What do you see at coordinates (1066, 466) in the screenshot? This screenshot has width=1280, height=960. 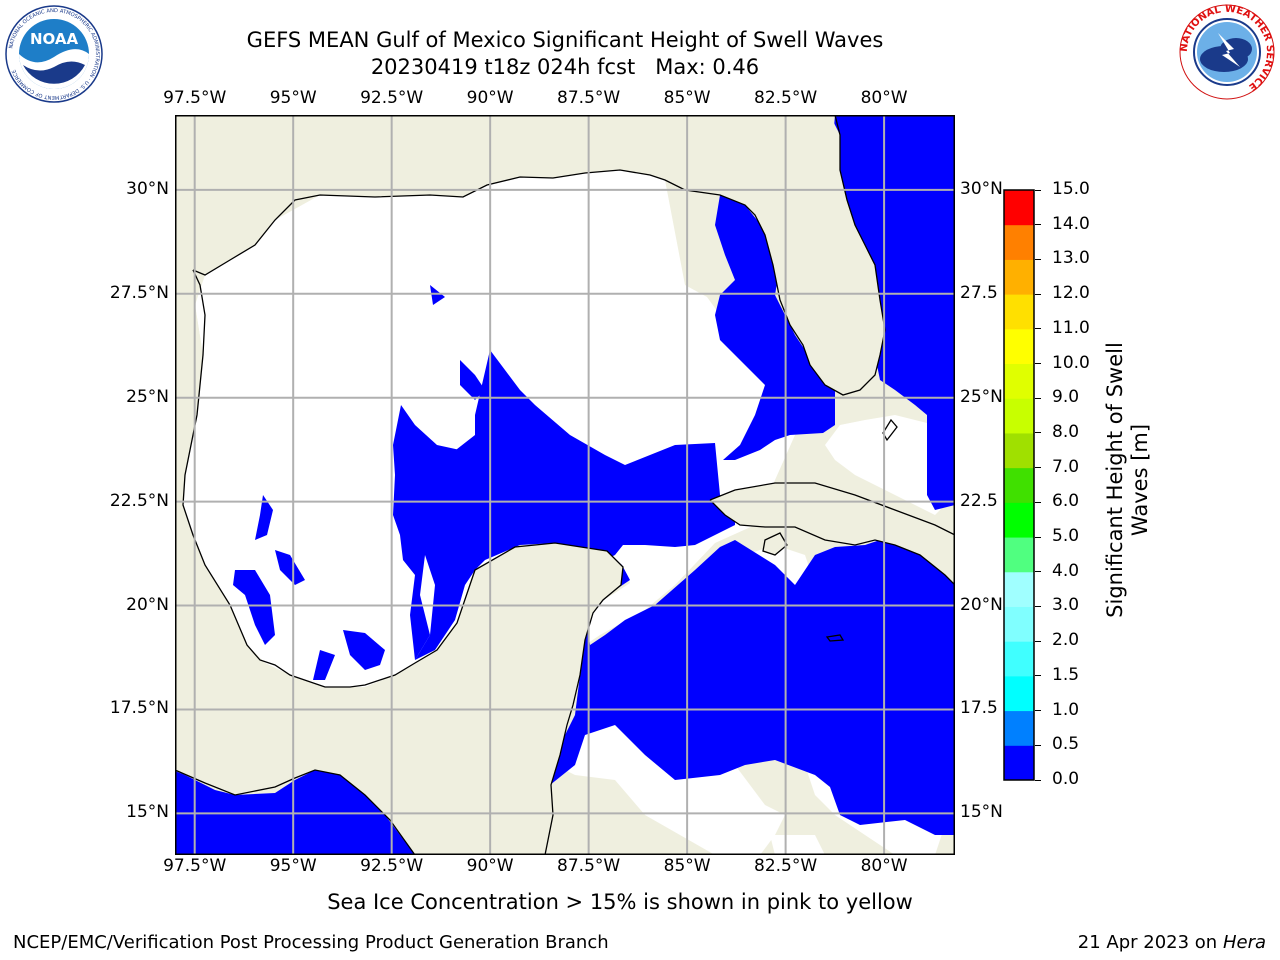 I see `colorbar-tick-label: 7.0` at bounding box center [1066, 466].